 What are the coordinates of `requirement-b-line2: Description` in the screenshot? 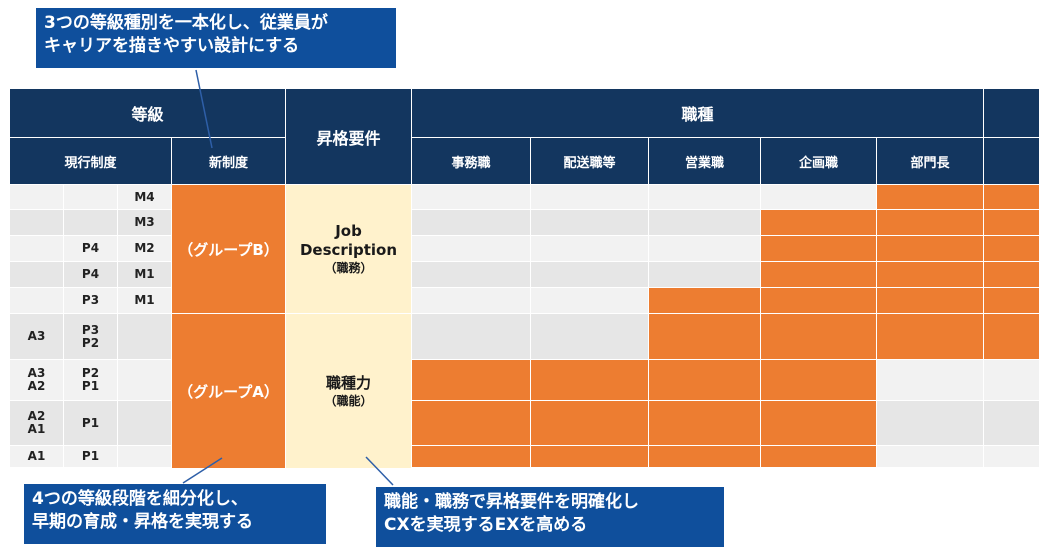 It's located at (348, 249).